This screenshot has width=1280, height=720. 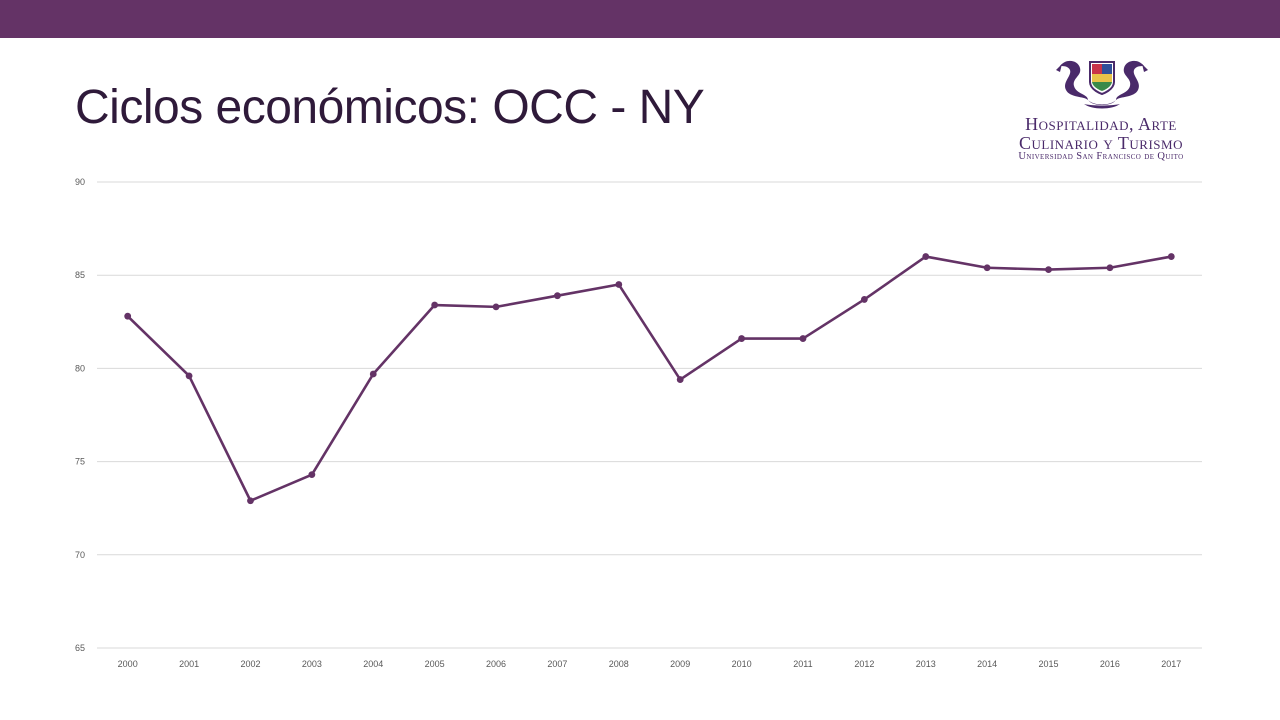 What do you see at coordinates (742, 664) in the screenshot?
I see `x-tick-label: 2010` at bounding box center [742, 664].